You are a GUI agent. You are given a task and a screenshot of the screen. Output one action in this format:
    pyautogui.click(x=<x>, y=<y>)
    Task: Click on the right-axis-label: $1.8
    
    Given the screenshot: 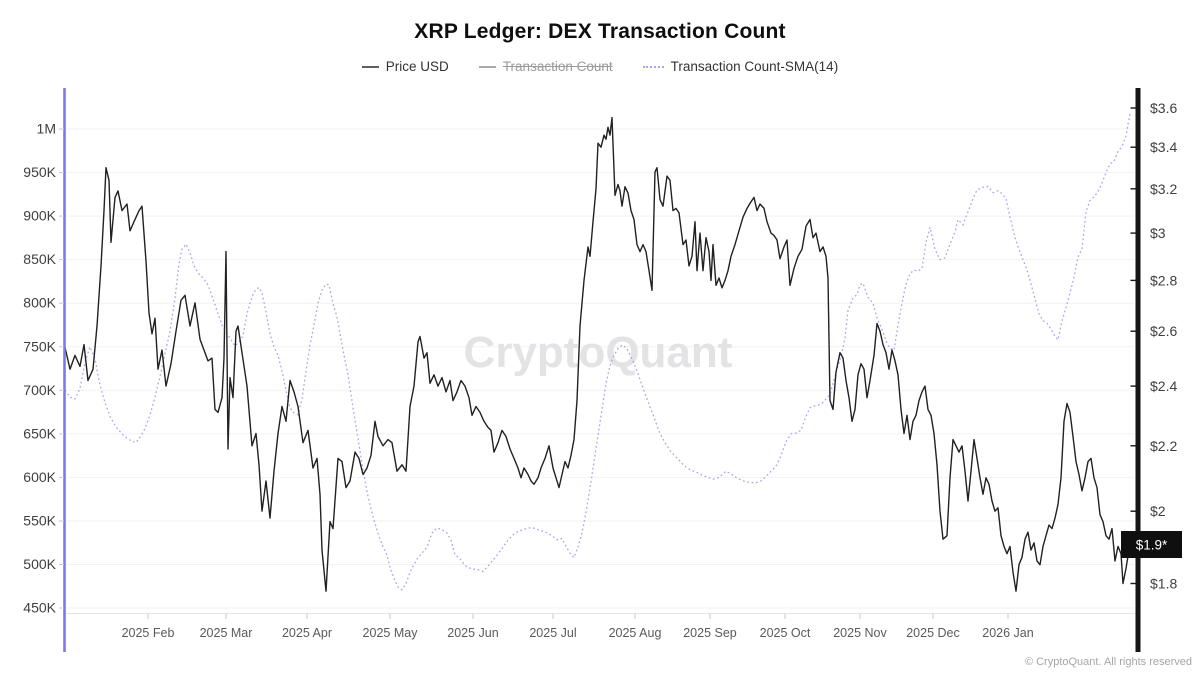 What is the action you would take?
    pyautogui.click(x=1163, y=584)
    